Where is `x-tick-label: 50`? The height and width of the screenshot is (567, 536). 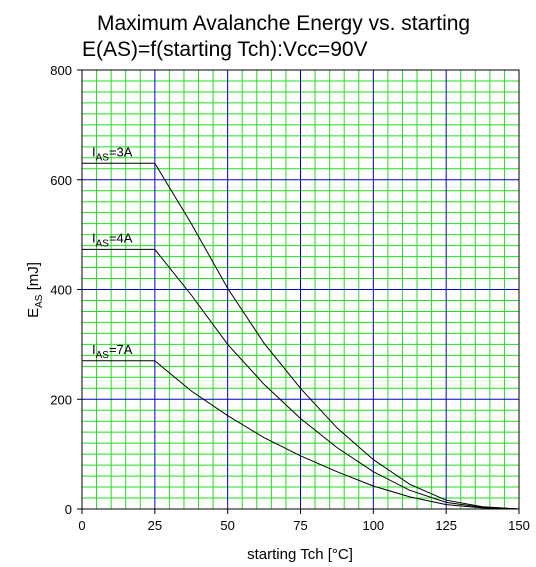
x-tick-label: 50 is located at coordinates (227, 525).